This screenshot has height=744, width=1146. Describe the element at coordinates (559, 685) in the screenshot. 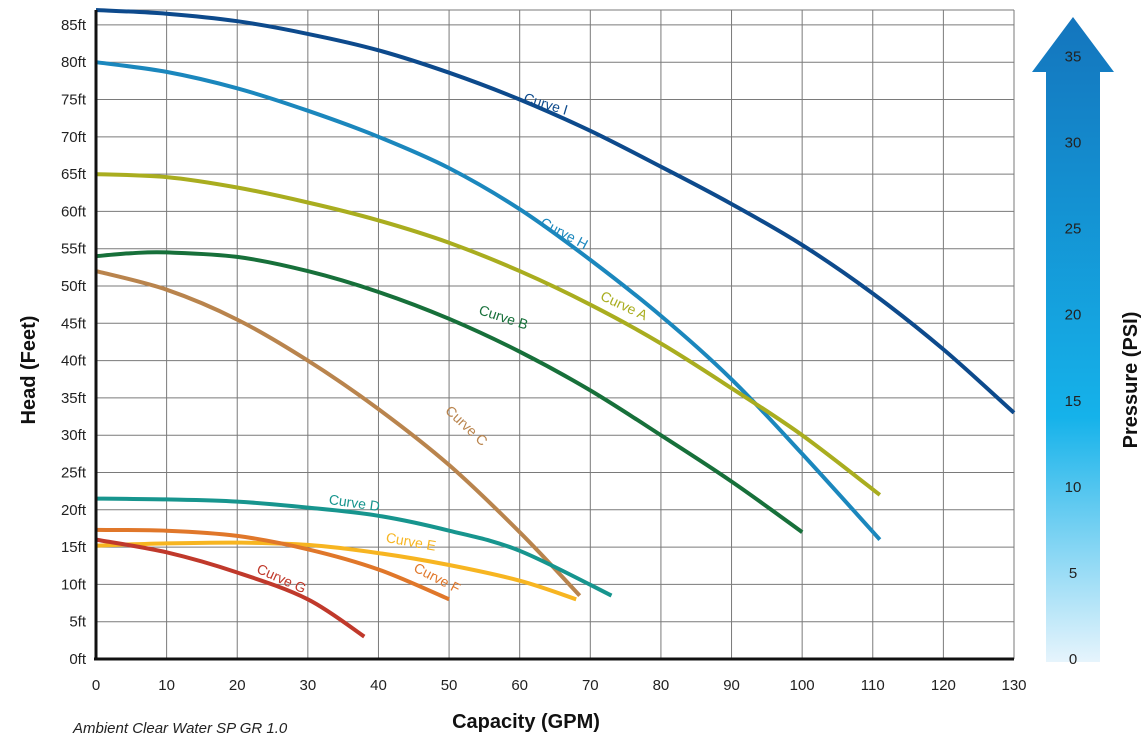

I see `x-axis-ticks: 0 10 20 30 40 50 60 70 80 90 100 110 120 130` at that location.